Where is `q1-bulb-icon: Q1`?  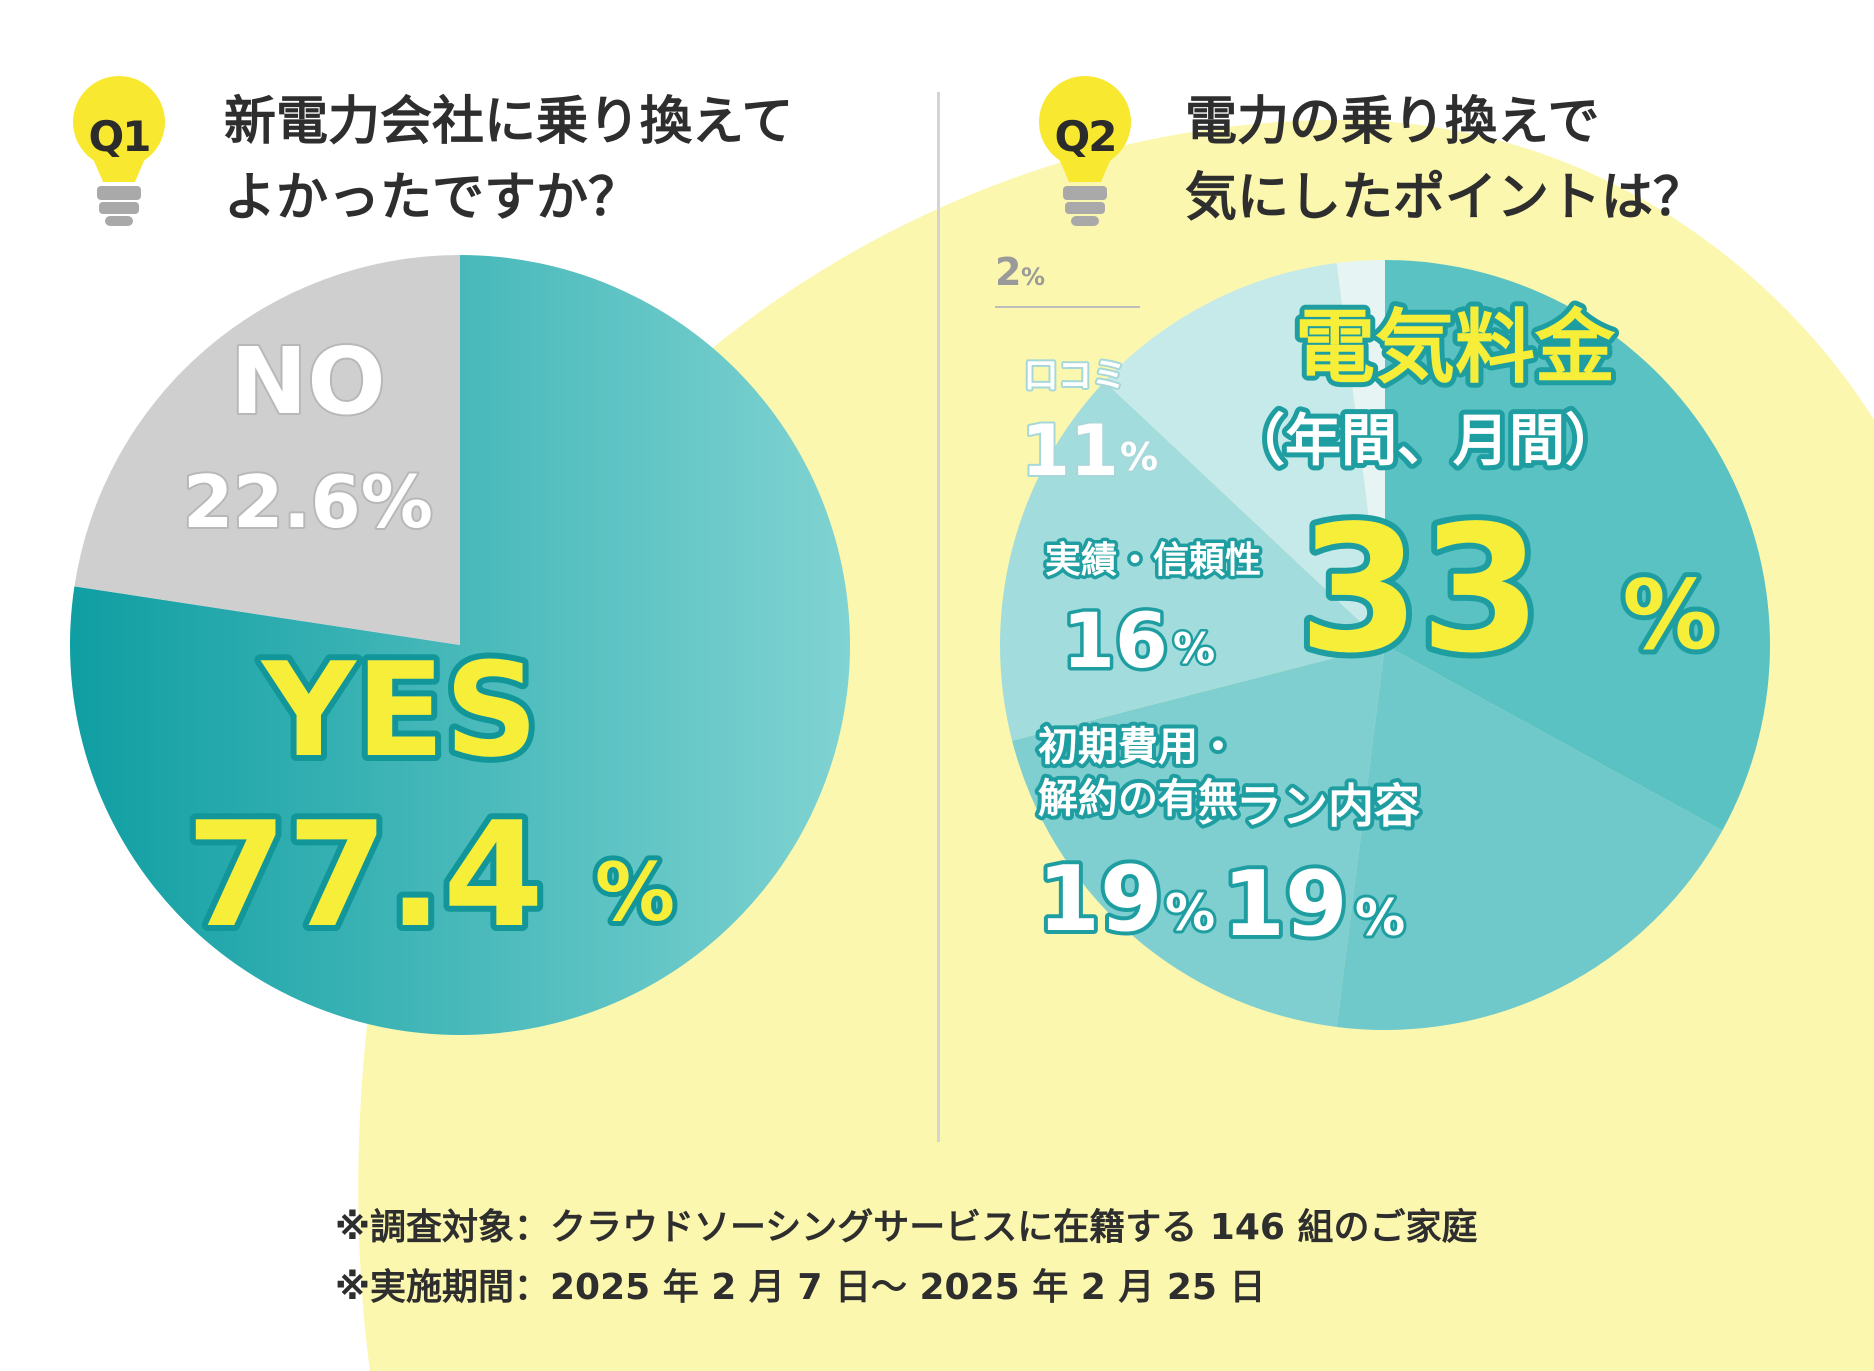 q1-bulb-icon: Q1 is located at coordinates (119, 152).